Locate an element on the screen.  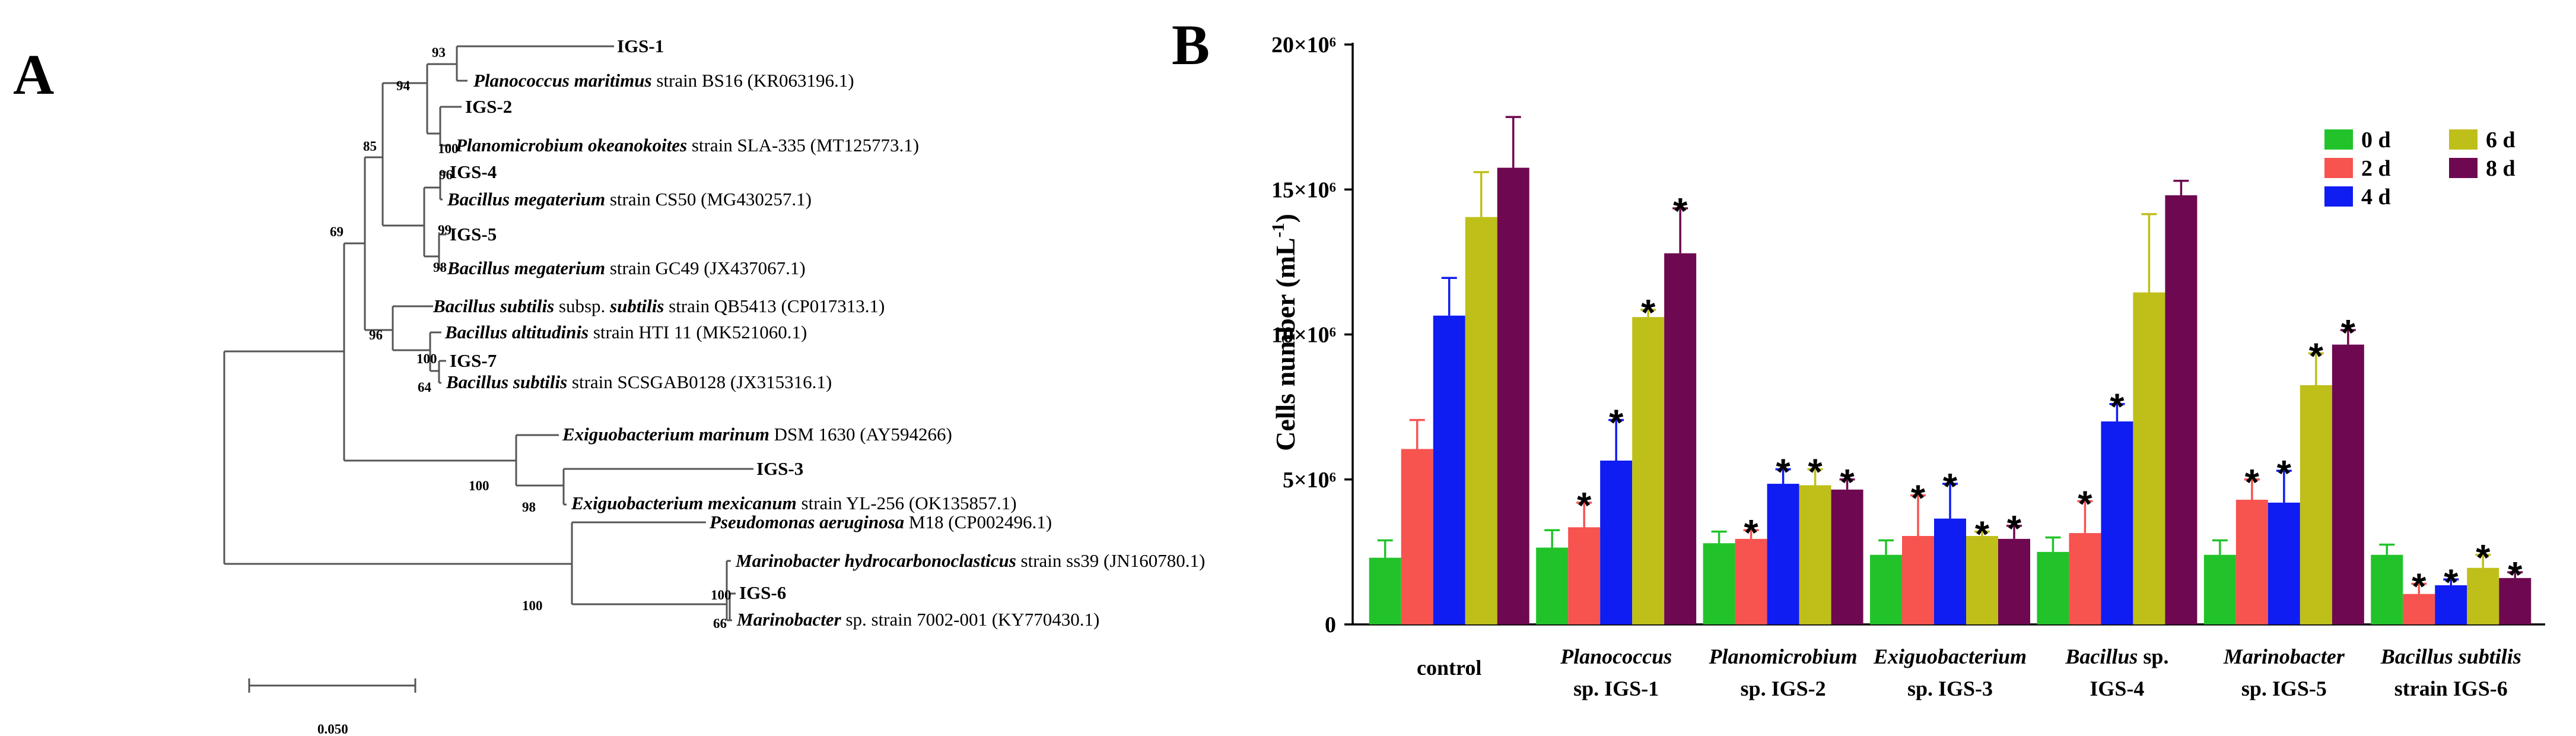
y-tick-label: 15×10⁶ is located at coordinates (1303, 189).